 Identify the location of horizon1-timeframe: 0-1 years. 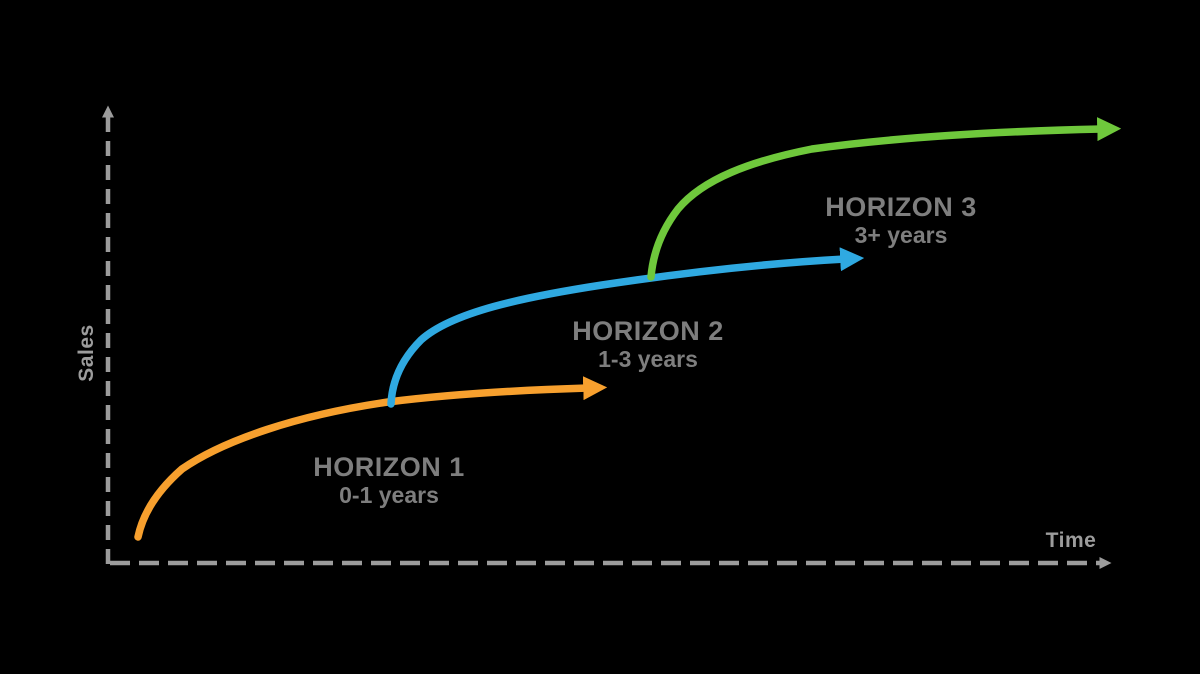
(389, 495).